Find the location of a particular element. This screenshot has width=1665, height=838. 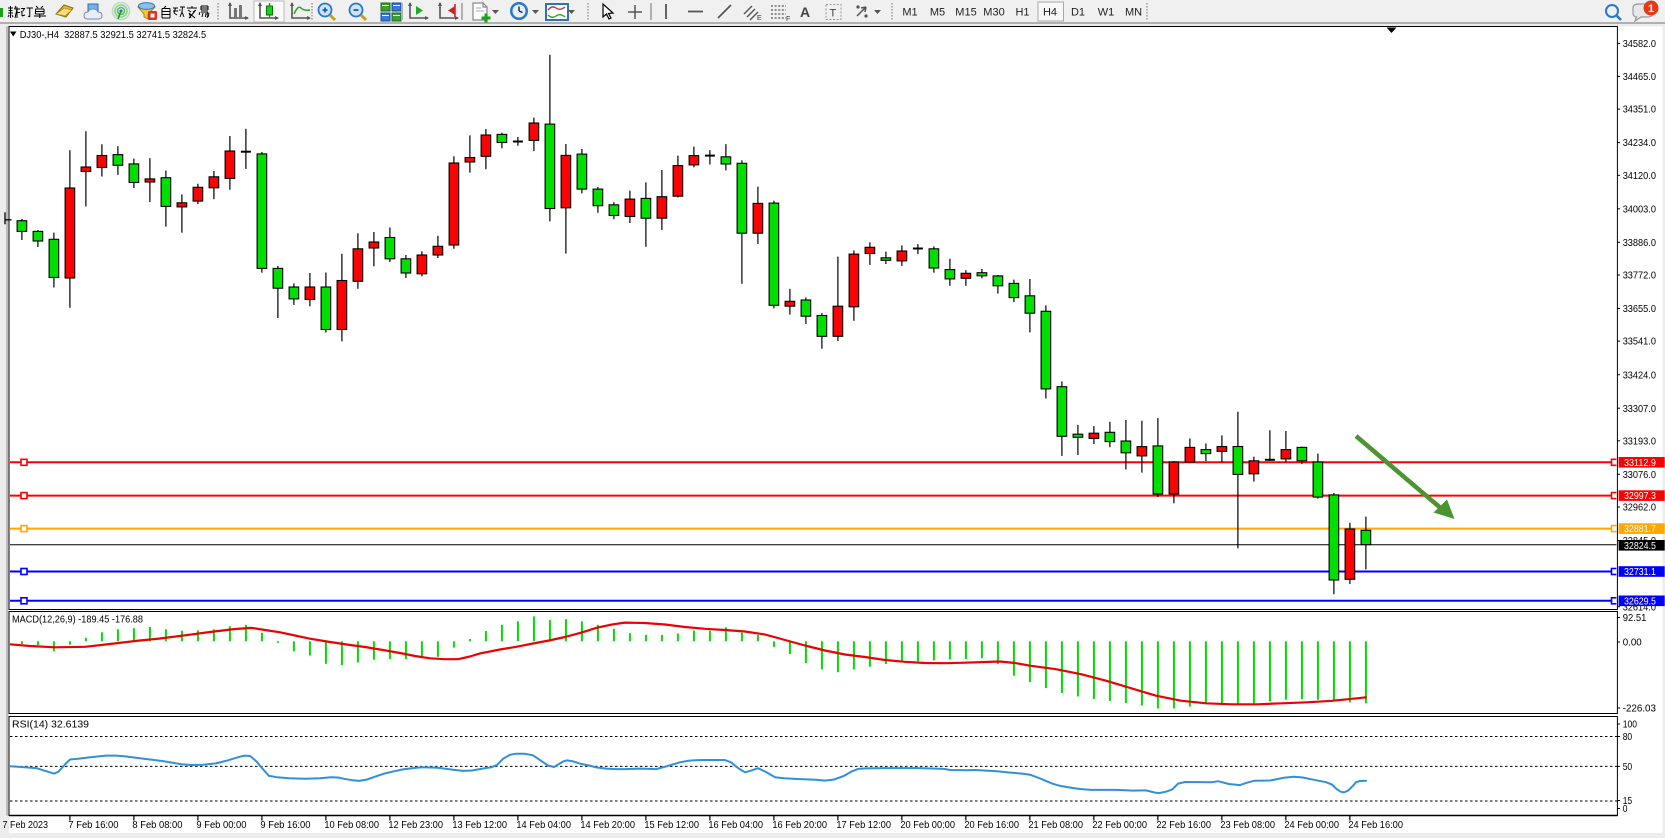

svg-text: 80 is located at coordinates (1628, 737).